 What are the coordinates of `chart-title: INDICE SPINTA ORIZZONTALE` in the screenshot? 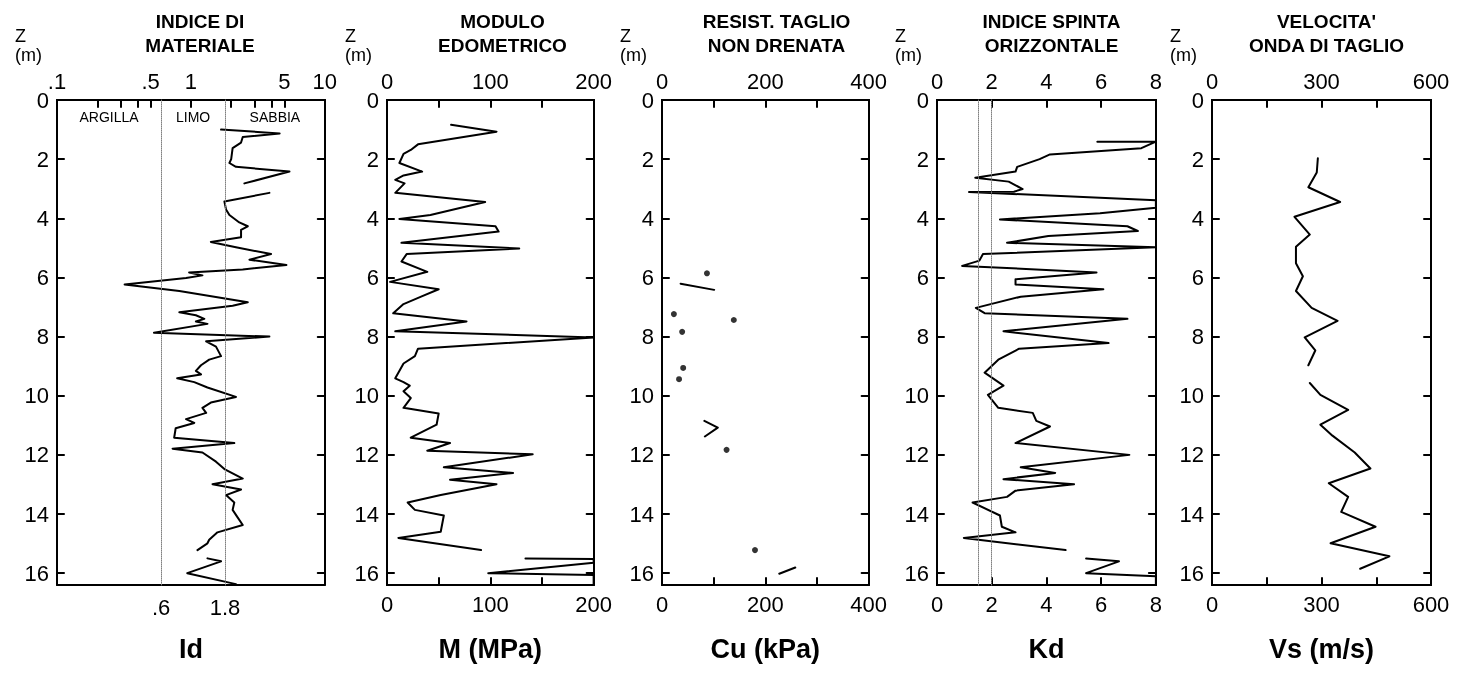 It's located at (1051, 33).